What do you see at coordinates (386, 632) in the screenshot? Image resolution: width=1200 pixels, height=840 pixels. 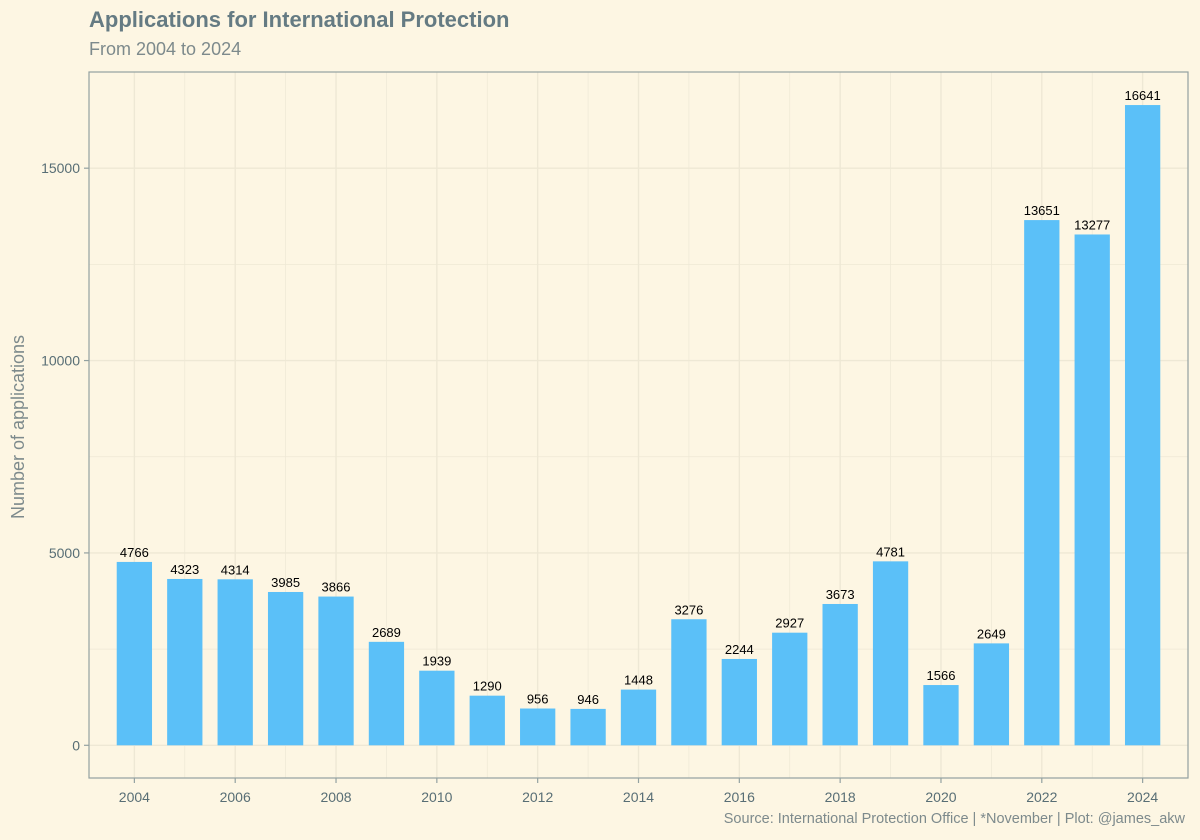 I see `data-label-2009: 2689` at bounding box center [386, 632].